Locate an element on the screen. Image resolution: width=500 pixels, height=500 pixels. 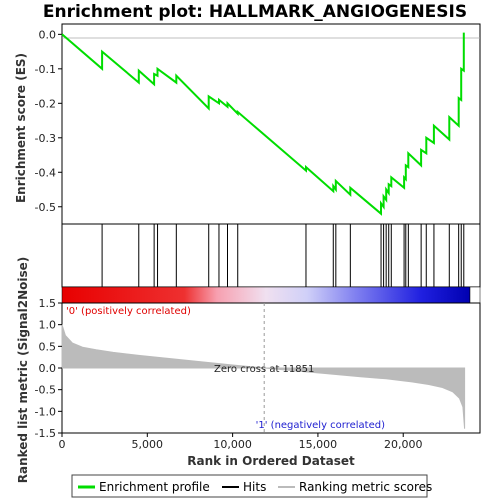
es-y-tick-label: -0.3 is located at coordinates (45, 138).